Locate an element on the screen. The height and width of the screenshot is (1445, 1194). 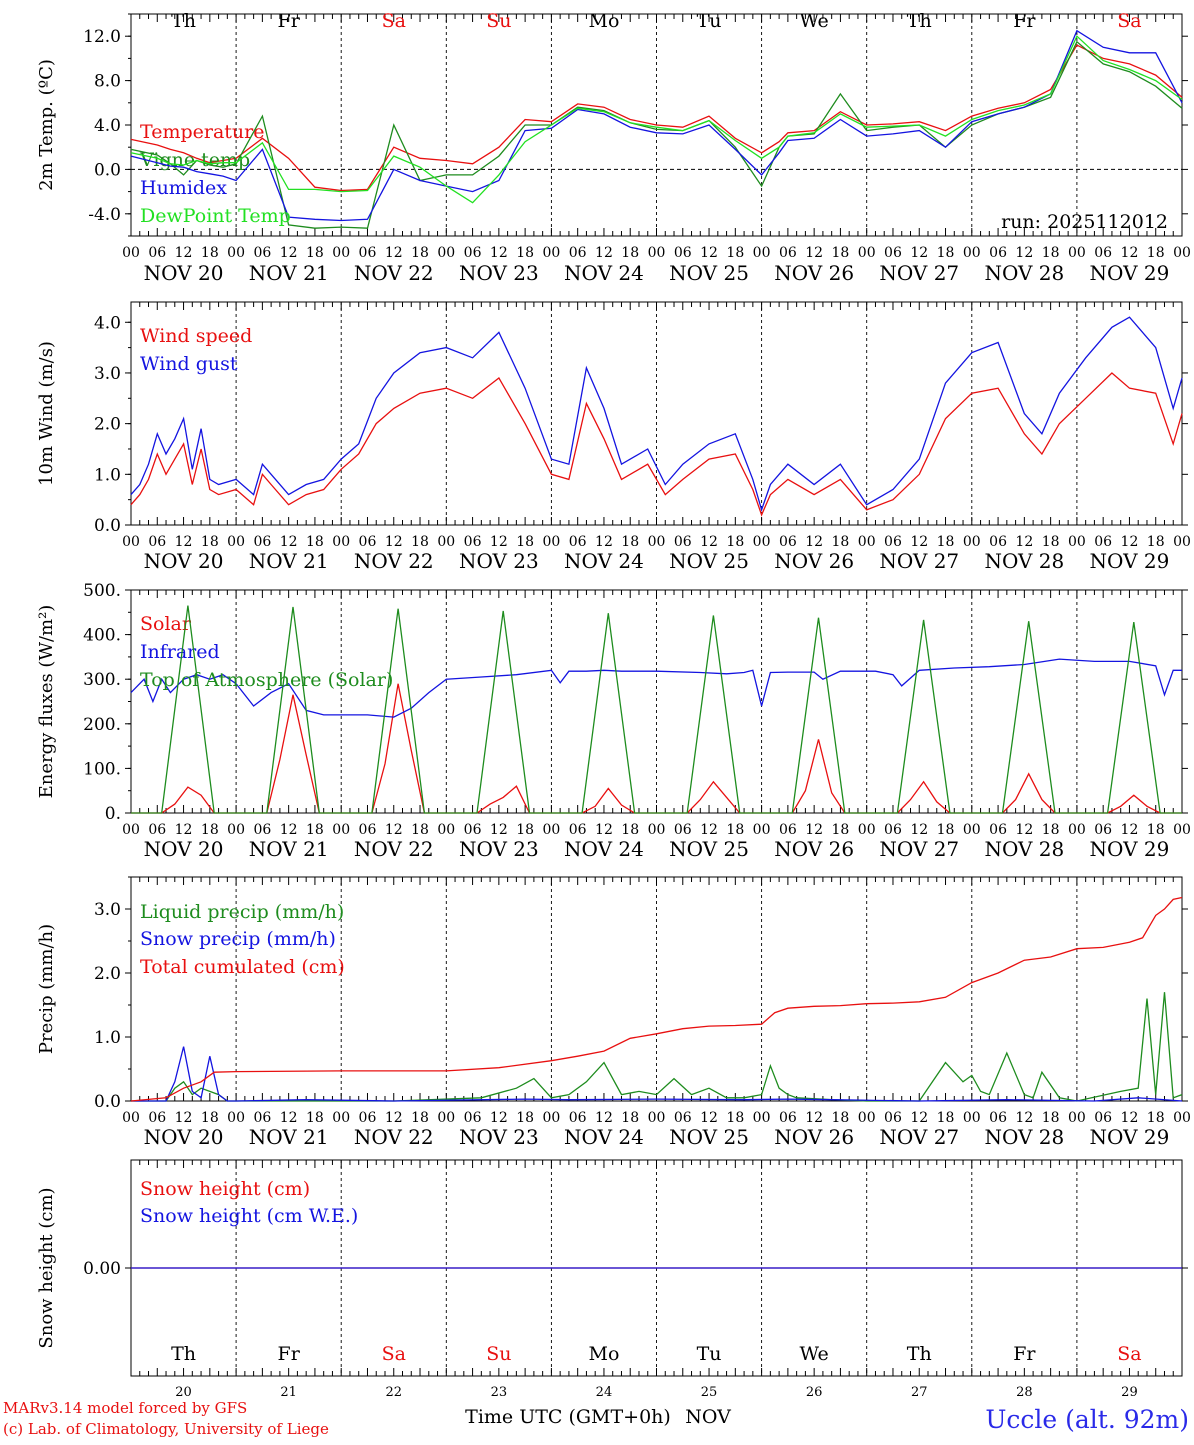
series-line-temperature is located at coordinates (656, 118).